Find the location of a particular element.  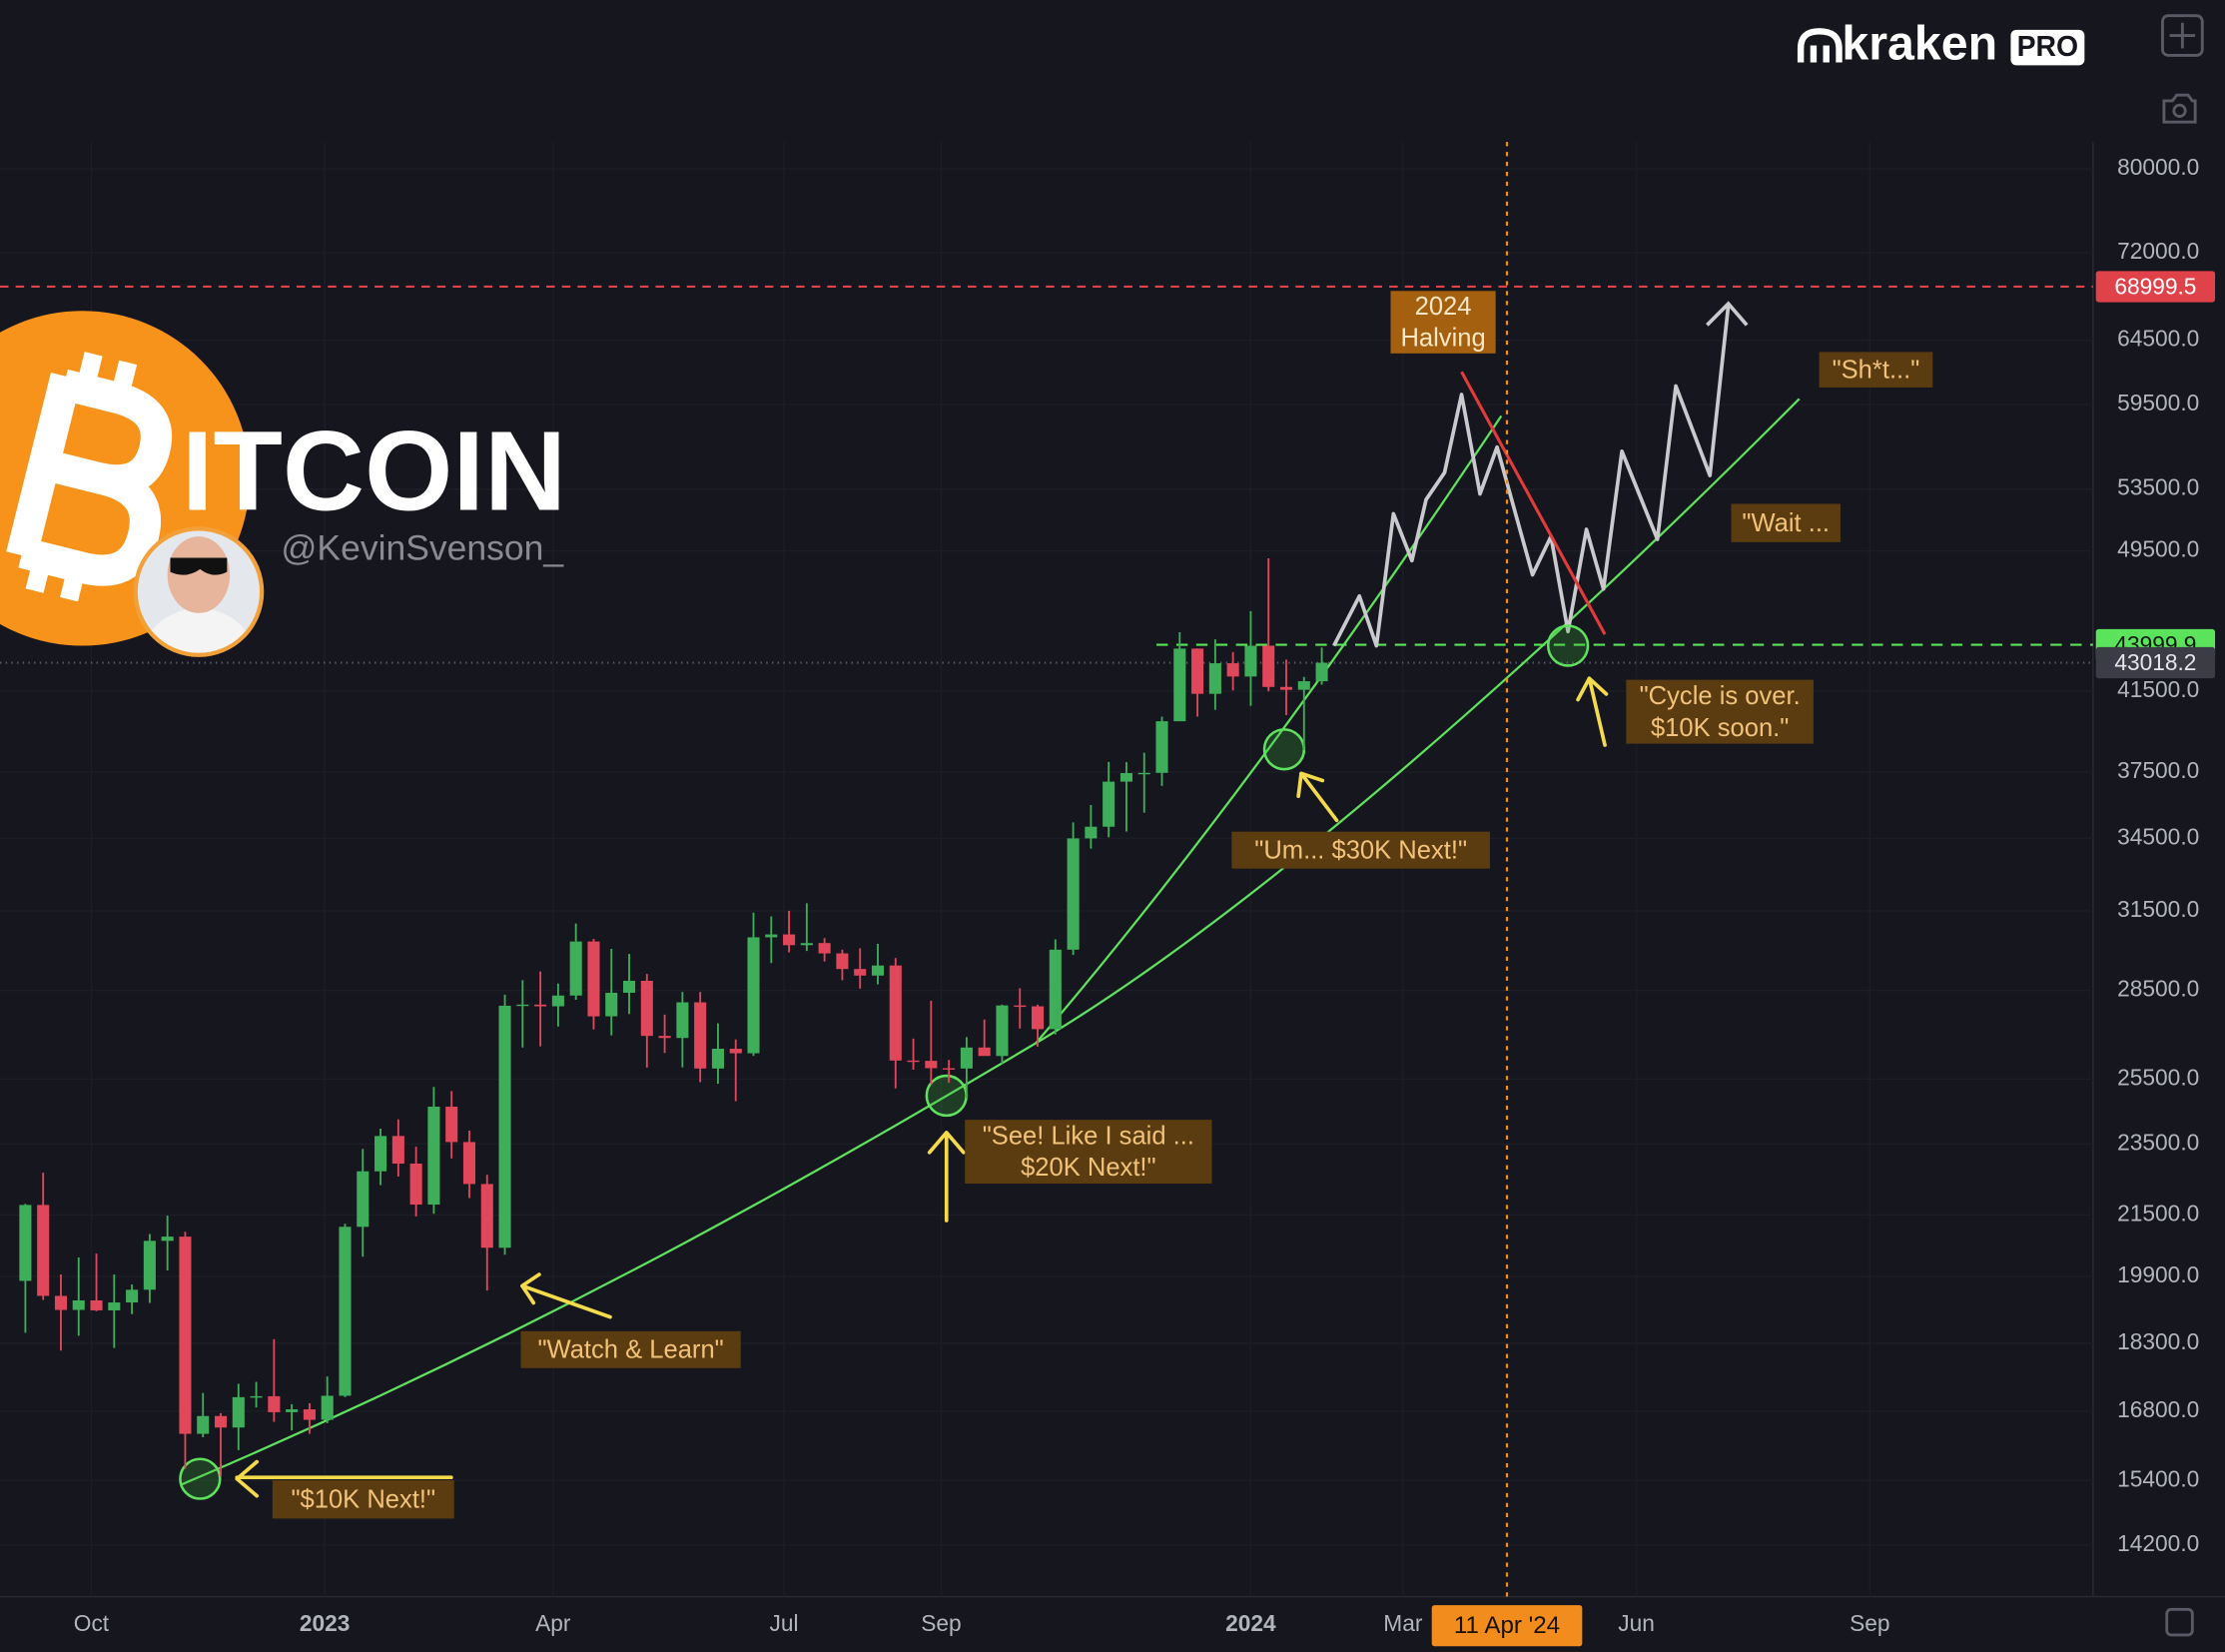

brand-badge-text: PRO is located at coordinates (2048, 47).